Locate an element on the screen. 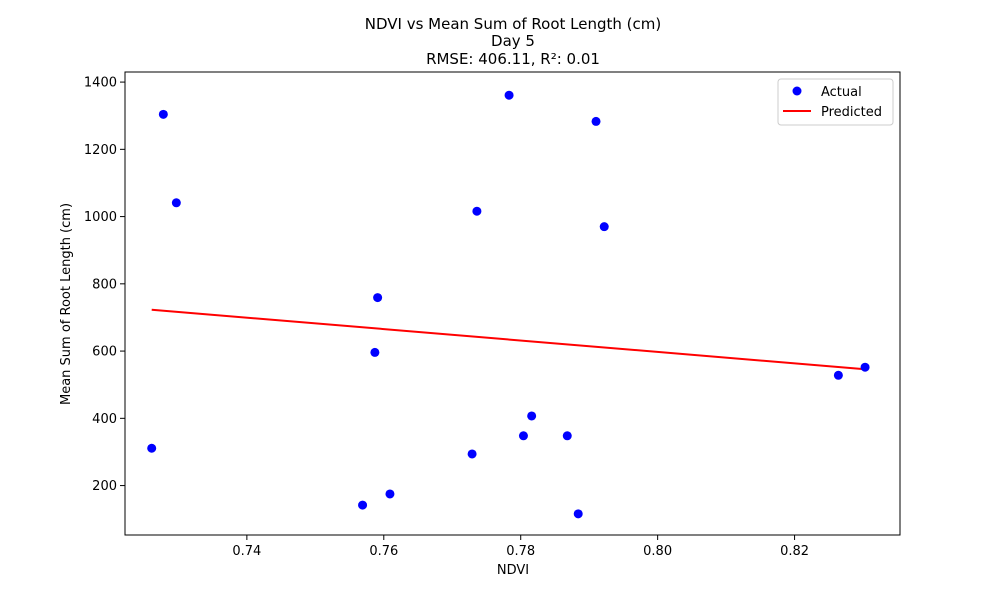 This screenshot has width=1000, height=600. x-tick-label: 0.78 is located at coordinates (520, 551).